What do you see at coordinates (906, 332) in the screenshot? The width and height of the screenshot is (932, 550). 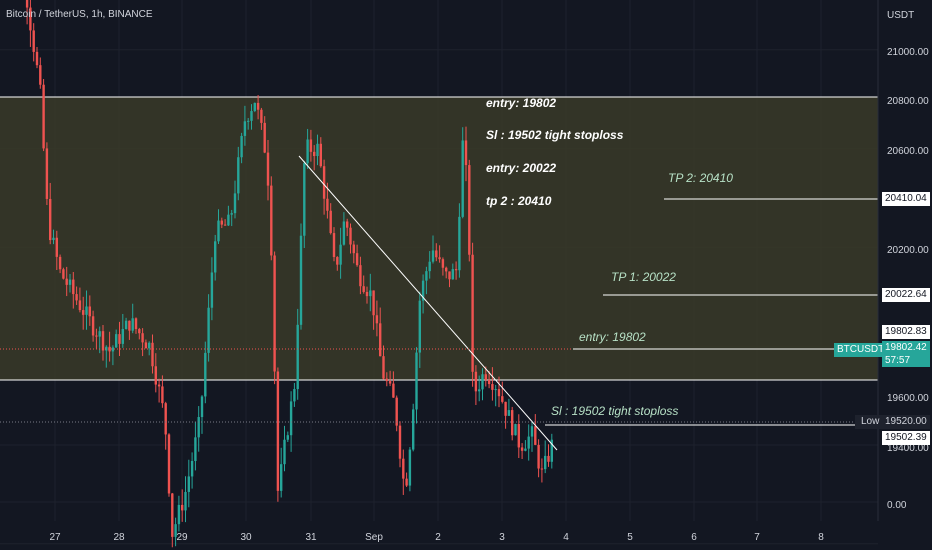 I see `price-tag-line: 19802.83` at bounding box center [906, 332].